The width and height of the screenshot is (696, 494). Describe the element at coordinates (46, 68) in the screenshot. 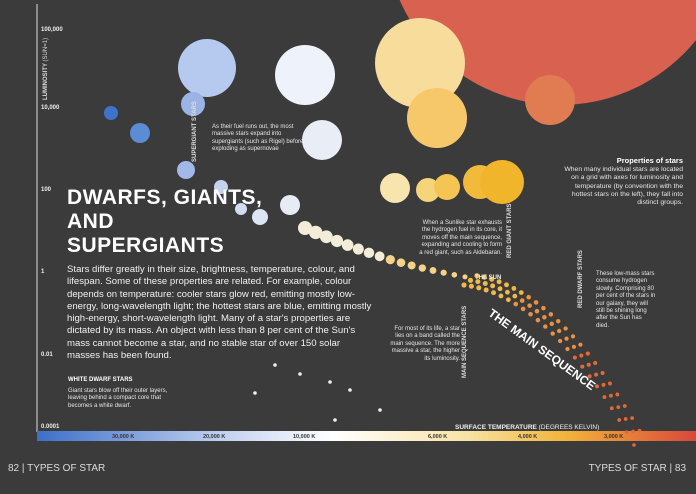

I see `axis-title: LUMINOSITY (SUN=1)` at that location.